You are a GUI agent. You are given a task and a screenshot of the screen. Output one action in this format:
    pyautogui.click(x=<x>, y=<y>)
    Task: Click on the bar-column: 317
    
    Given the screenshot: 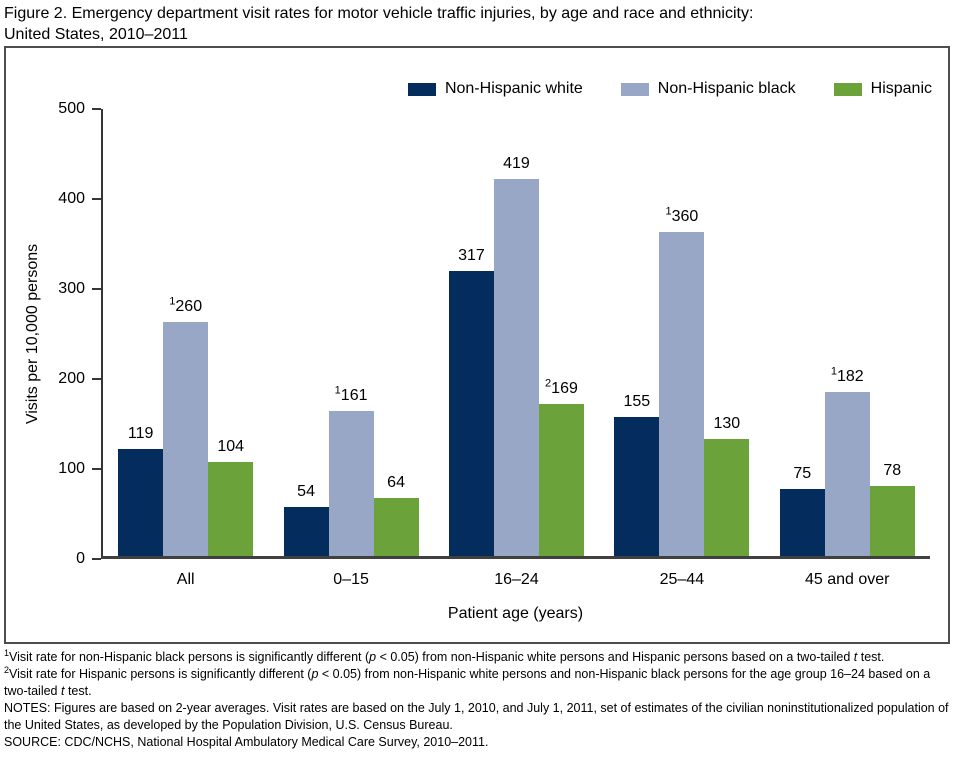 What is the action you would take?
    pyautogui.click(x=471, y=332)
    